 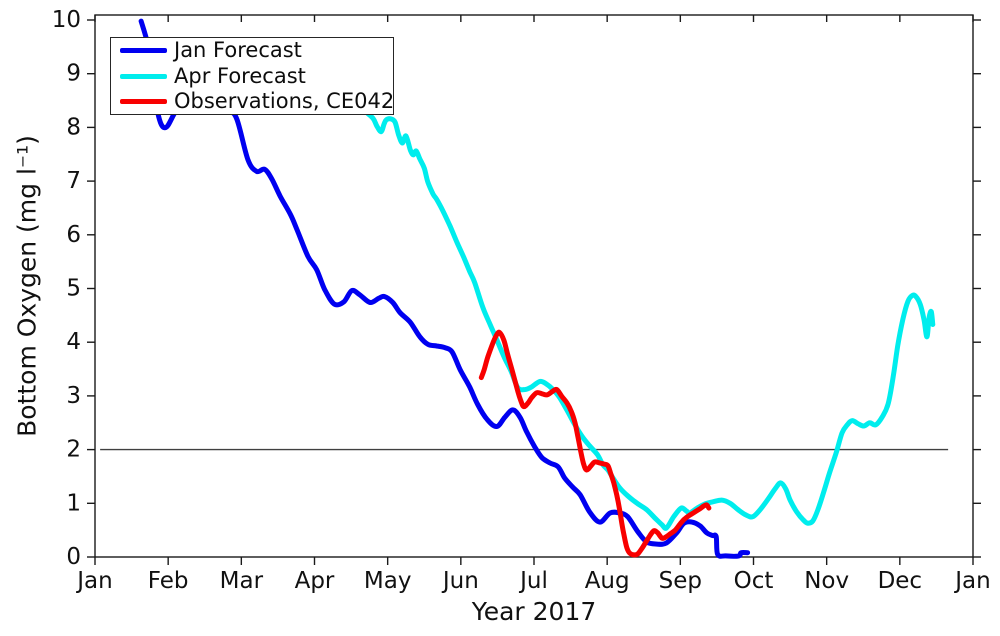 I want to click on x-axis-title: Year 2017, so click(x=534, y=611).